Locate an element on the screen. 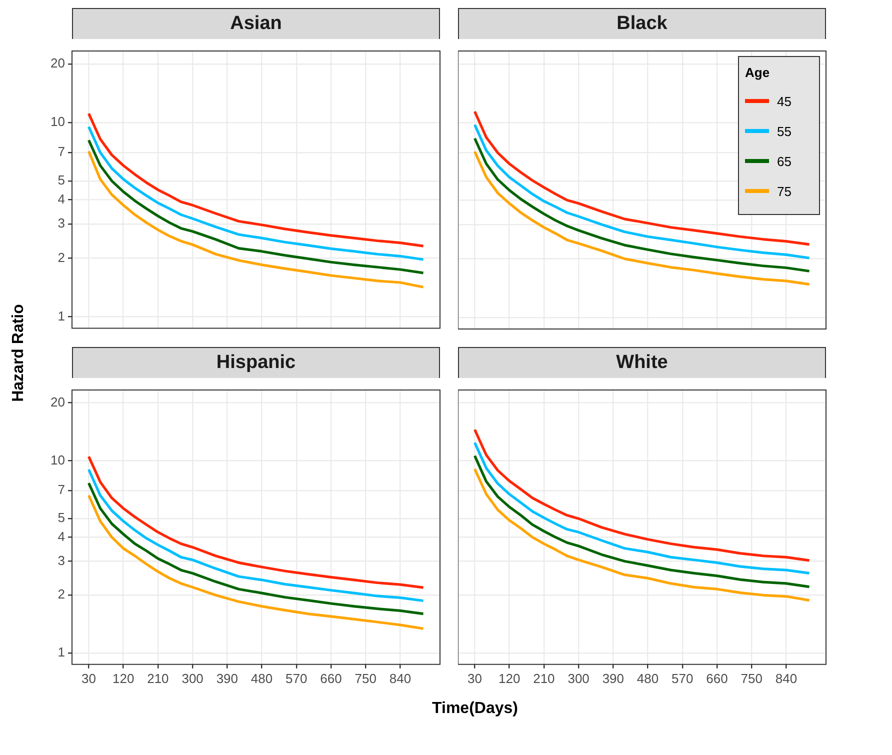 This screenshot has width=892, height=755. legend-label: 65 is located at coordinates (784, 161).